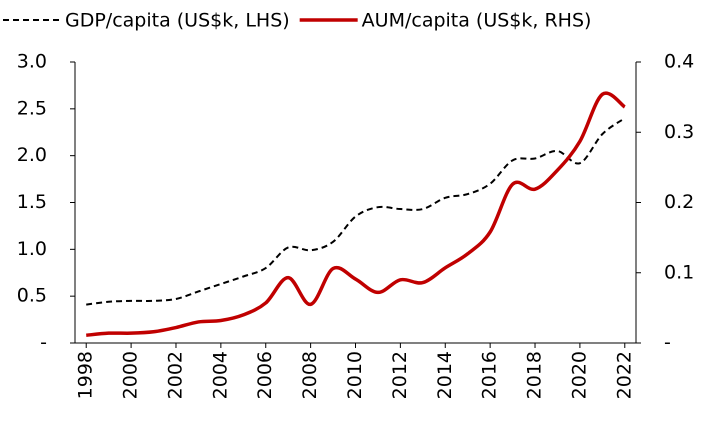  Describe the element at coordinates (32, 249) in the screenshot. I see `y-tick-label: 1.0` at that location.